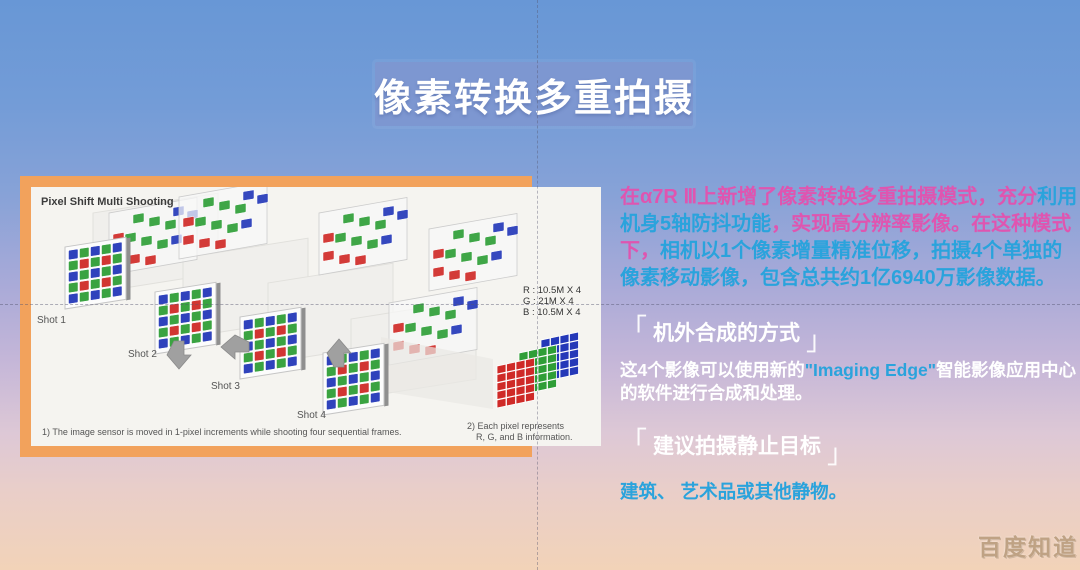 The image size is (1080, 570). Describe the element at coordinates (107, 202) in the screenshot. I see `diagram-title: Pixel Shift Multi Shooting` at that location.